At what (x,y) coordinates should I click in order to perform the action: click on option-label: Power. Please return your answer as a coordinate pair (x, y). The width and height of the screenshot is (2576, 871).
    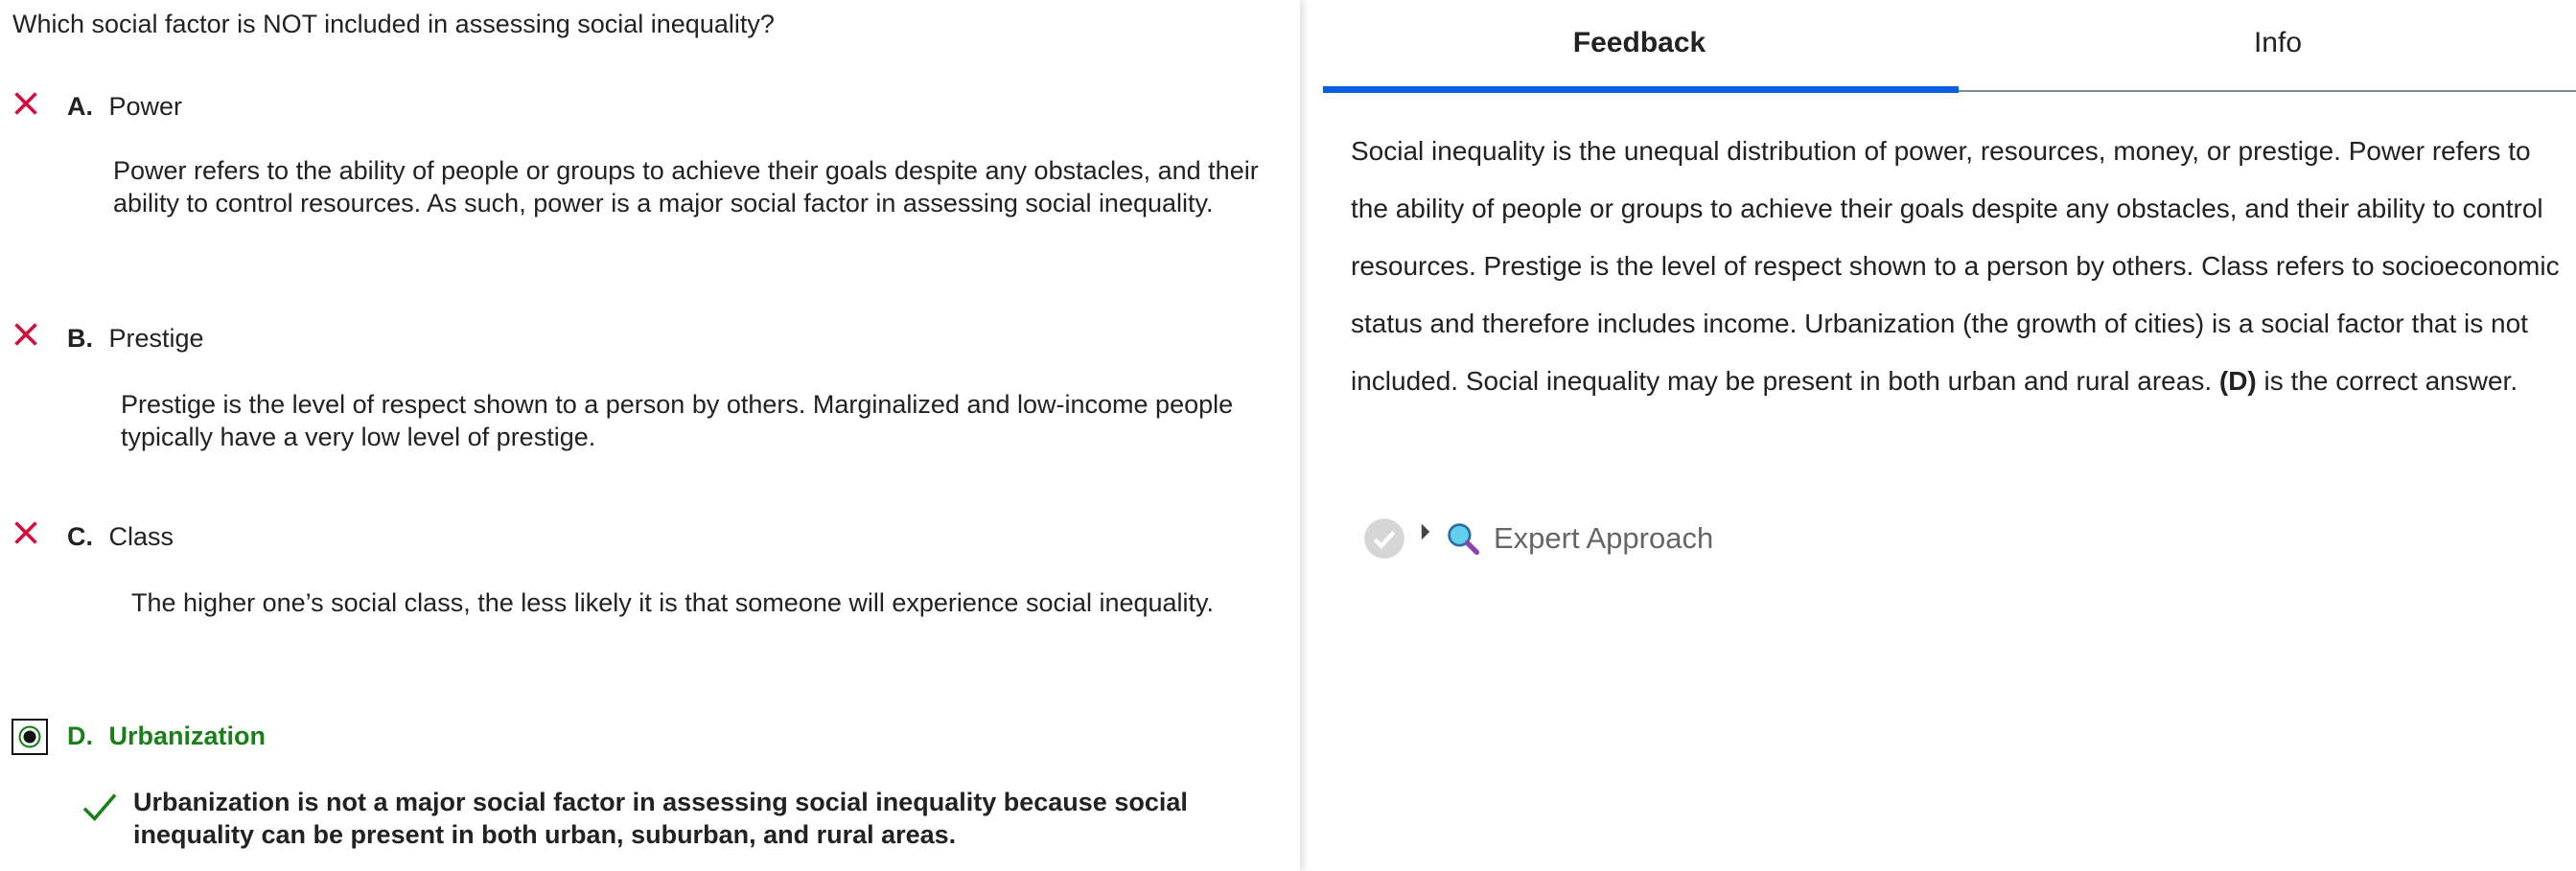
    Looking at the image, I should click on (145, 106).